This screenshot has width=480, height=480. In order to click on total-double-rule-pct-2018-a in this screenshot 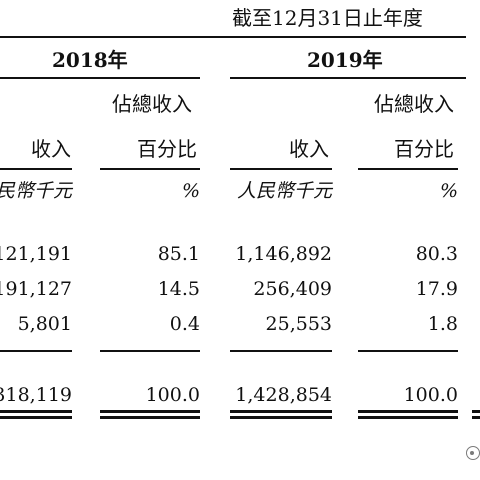, I will do `click(150, 411)`.